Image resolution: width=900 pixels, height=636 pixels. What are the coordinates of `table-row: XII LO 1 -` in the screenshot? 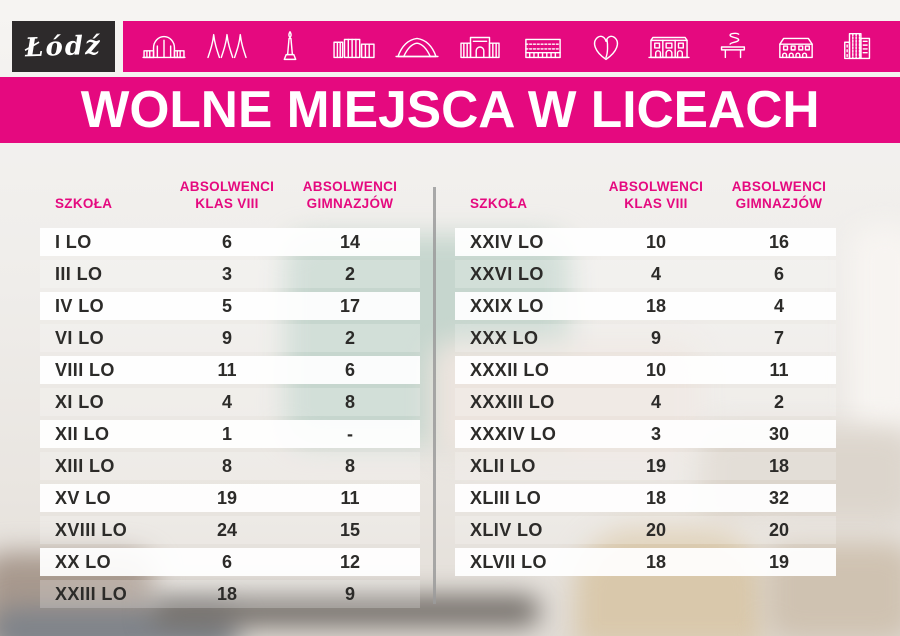 It's located at (230, 434).